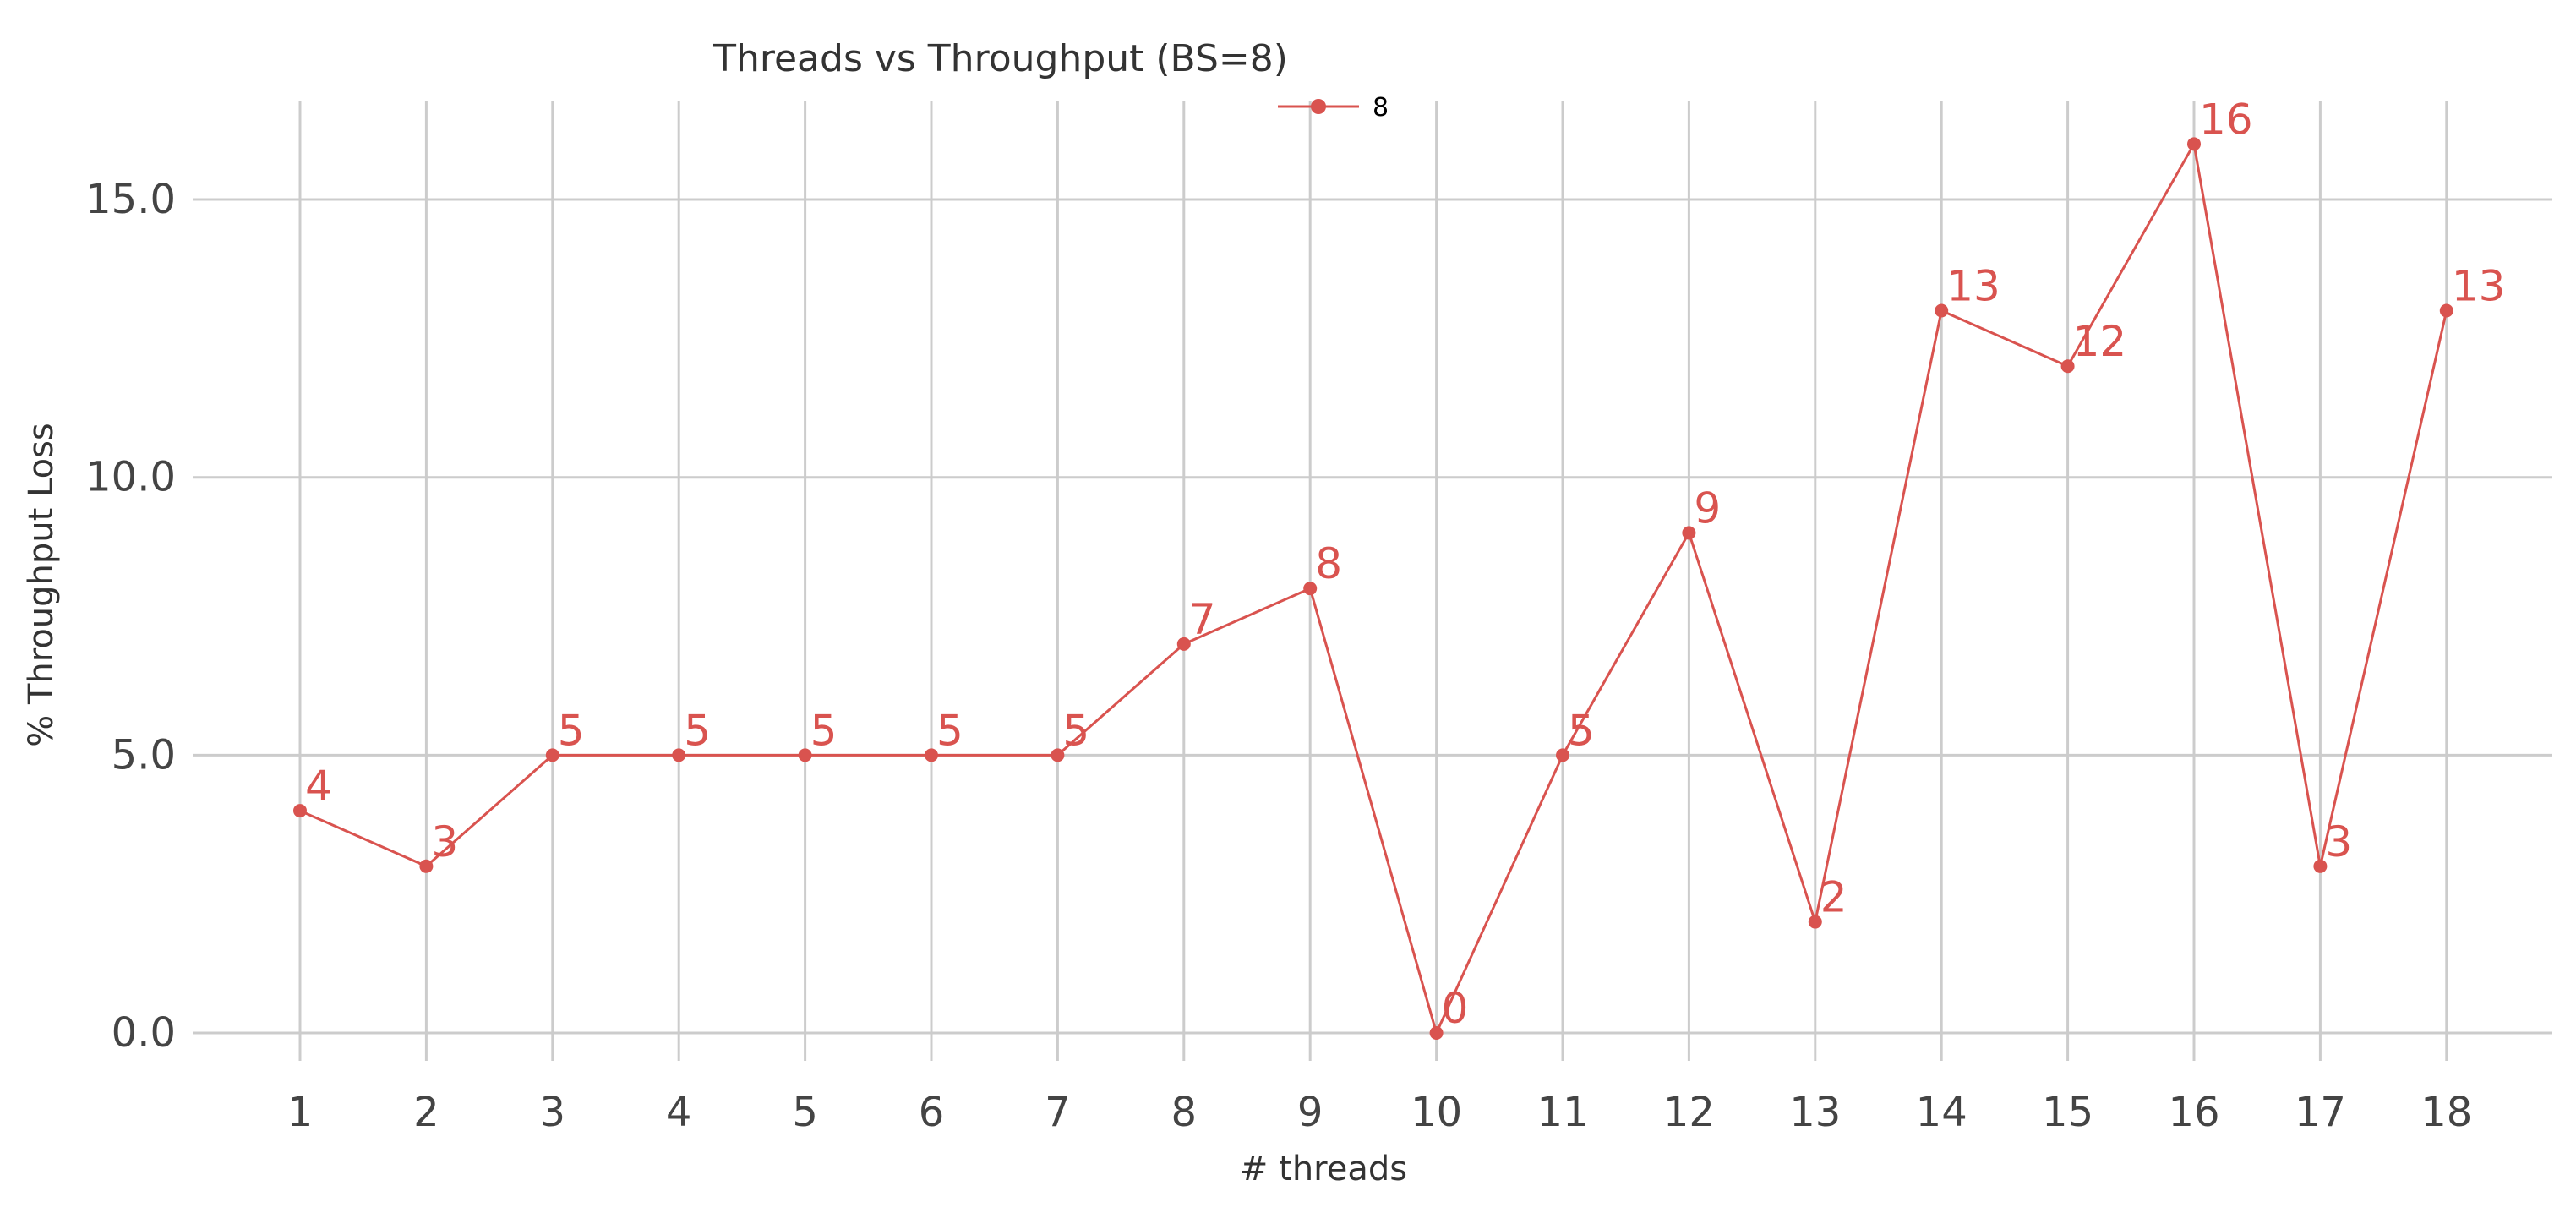 Image resolution: width=2576 pixels, height=1213 pixels. Describe the element at coordinates (1000, 58) in the screenshot. I see `chart-title: Threads vs Throughput (BS=8)` at that location.